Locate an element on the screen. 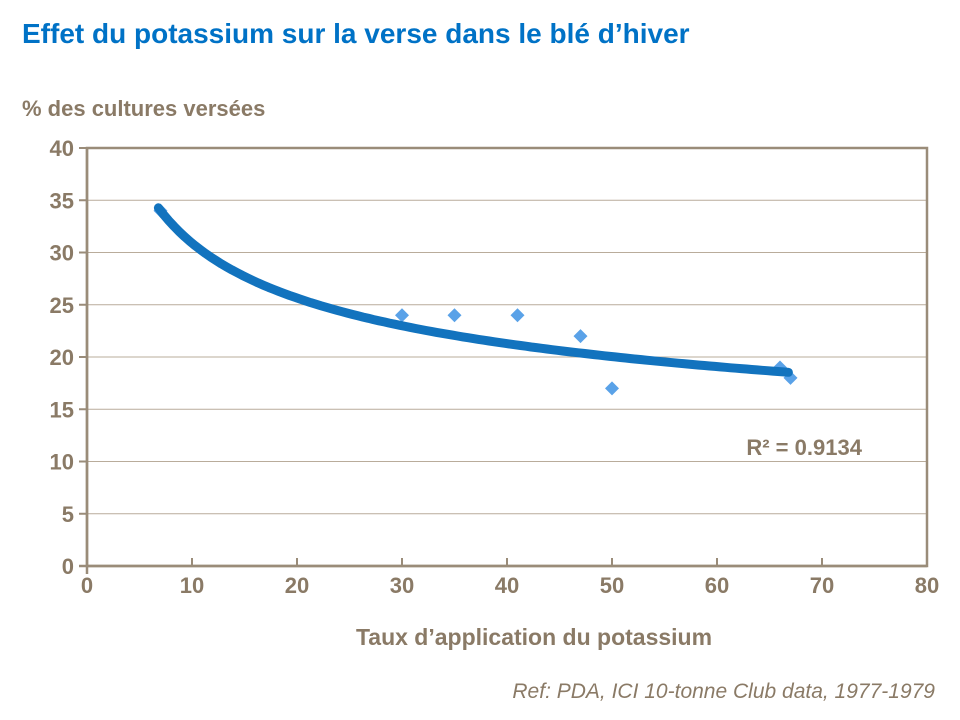 Image resolution: width=960 pixels, height=720 pixels. x-tick-label-40: 40 is located at coordinates (507, 585).